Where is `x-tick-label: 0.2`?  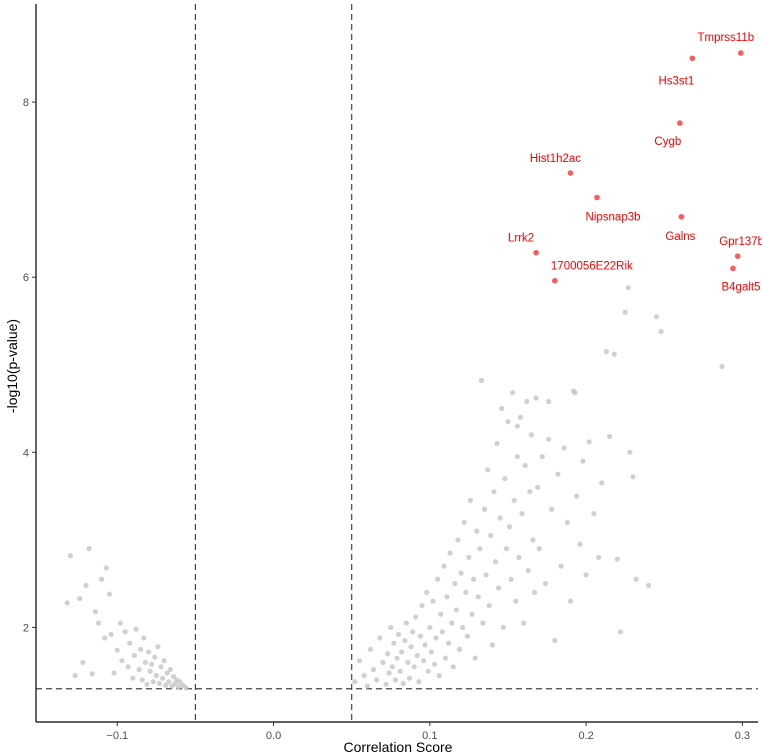
x-tick-label: 0.2 is located at coordinates (585, 736).